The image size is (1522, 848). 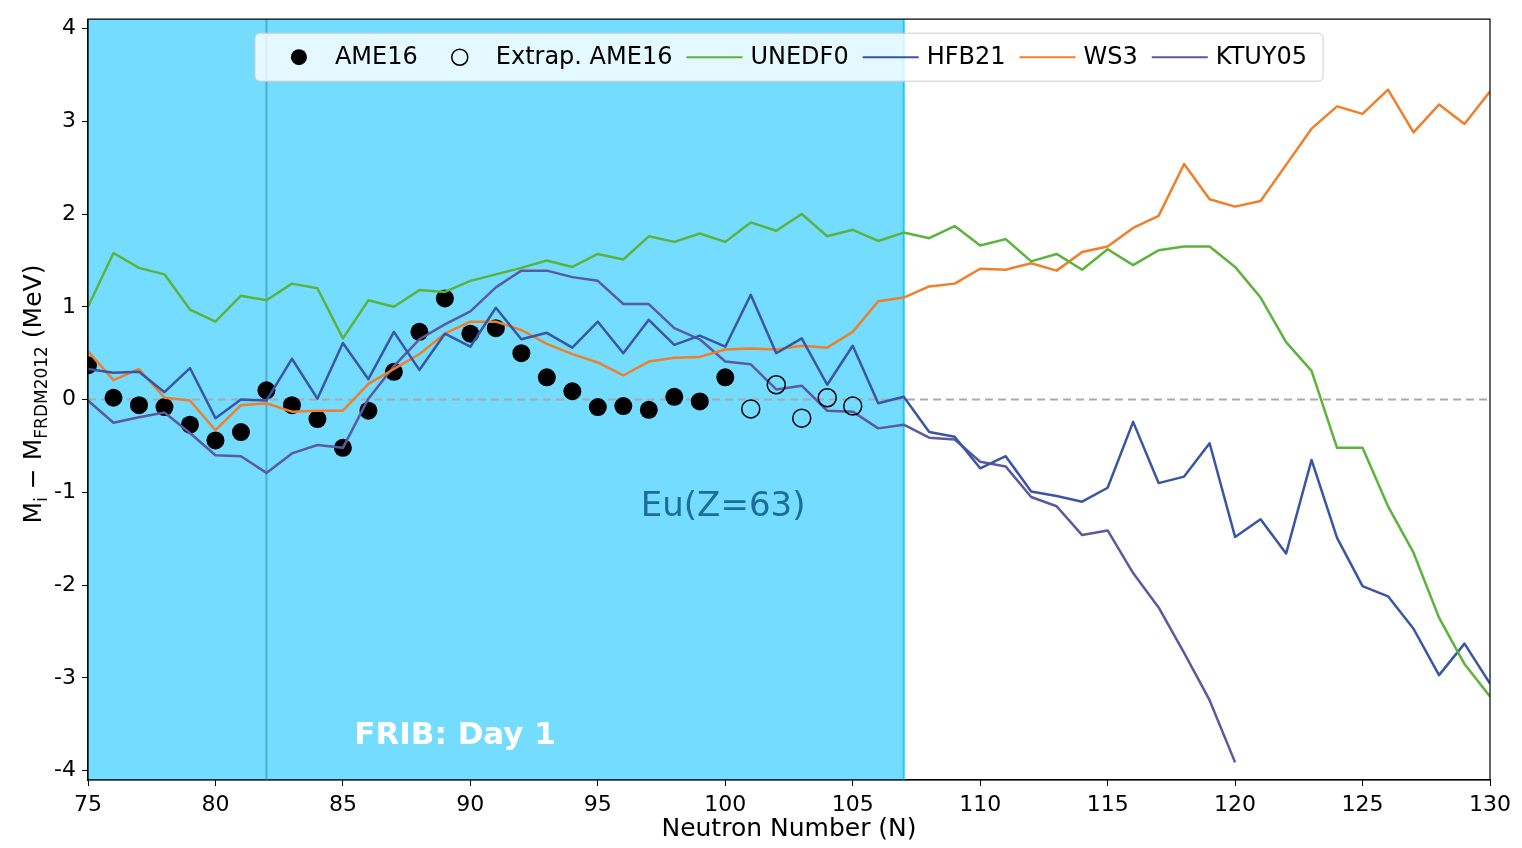 What do you see at coordinates (799, 56) in the screenshot?
I see `legend-label: UNEDF0` at bounding box center [799, 56].